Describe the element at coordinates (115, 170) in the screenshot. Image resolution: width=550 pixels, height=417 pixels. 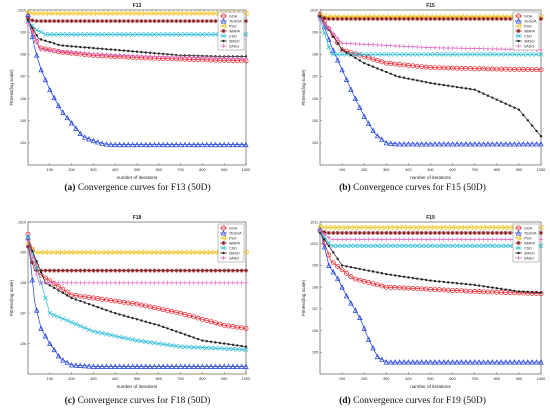
I see `x-tick-label: 400` at that location.